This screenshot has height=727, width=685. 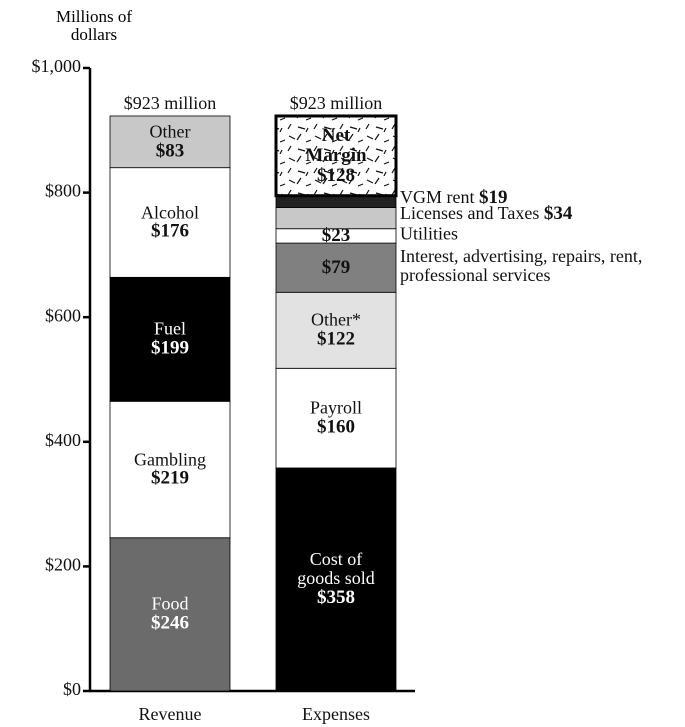 What do you see at coordinates (437, 196) in the screenshot?
I see `segment-name: VGM rent` at bounding box center [437, 196].